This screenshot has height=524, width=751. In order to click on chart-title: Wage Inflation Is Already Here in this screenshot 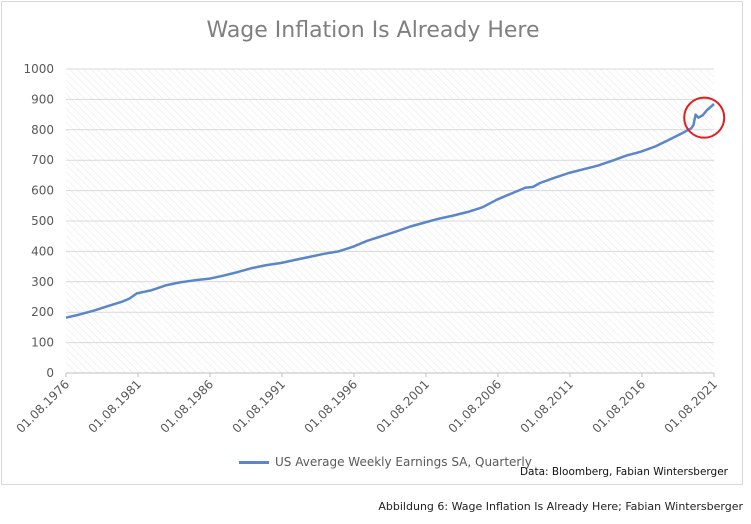, I will do `click(373, 30)`.